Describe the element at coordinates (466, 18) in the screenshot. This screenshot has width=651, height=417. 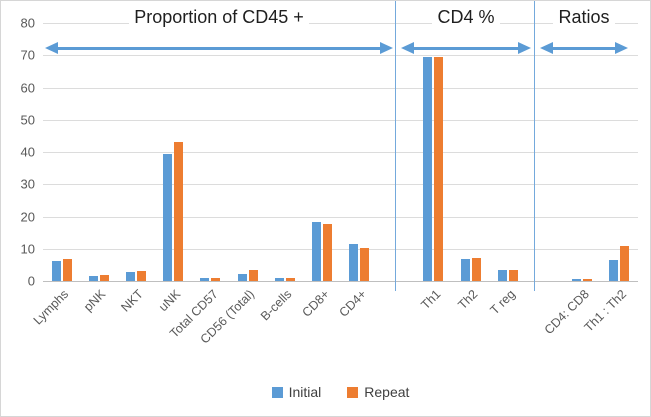
I see `annotation-cd4-percent-label: CD4 %` at that location.